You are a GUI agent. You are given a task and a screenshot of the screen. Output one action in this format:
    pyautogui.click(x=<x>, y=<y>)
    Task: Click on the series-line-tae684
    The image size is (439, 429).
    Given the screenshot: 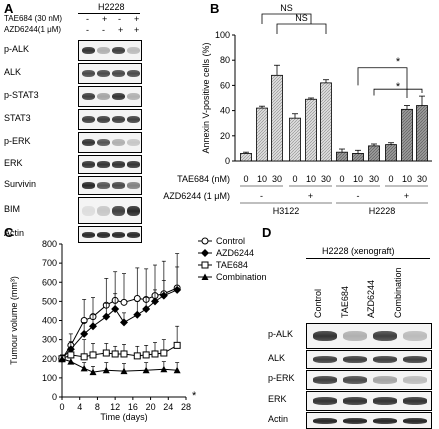 What is the action you would take?
    pyautogui.click(x=119, y=352)
    